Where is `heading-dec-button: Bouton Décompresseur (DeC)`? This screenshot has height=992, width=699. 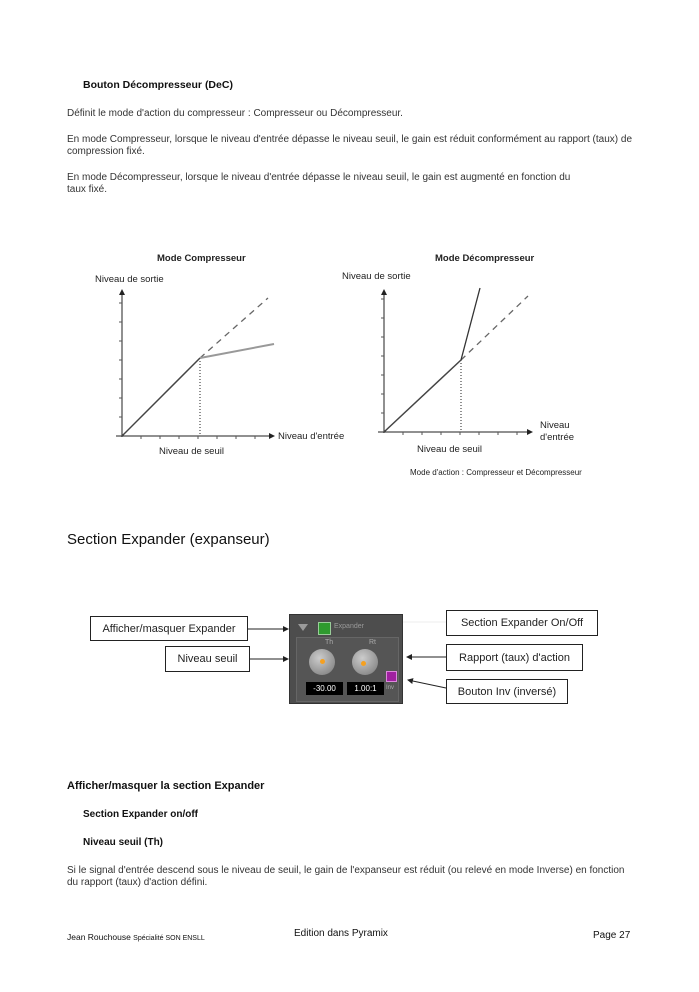 heading-dec-button: Bouton Décompresseur (DeC) is located at coordinates (158, 85).